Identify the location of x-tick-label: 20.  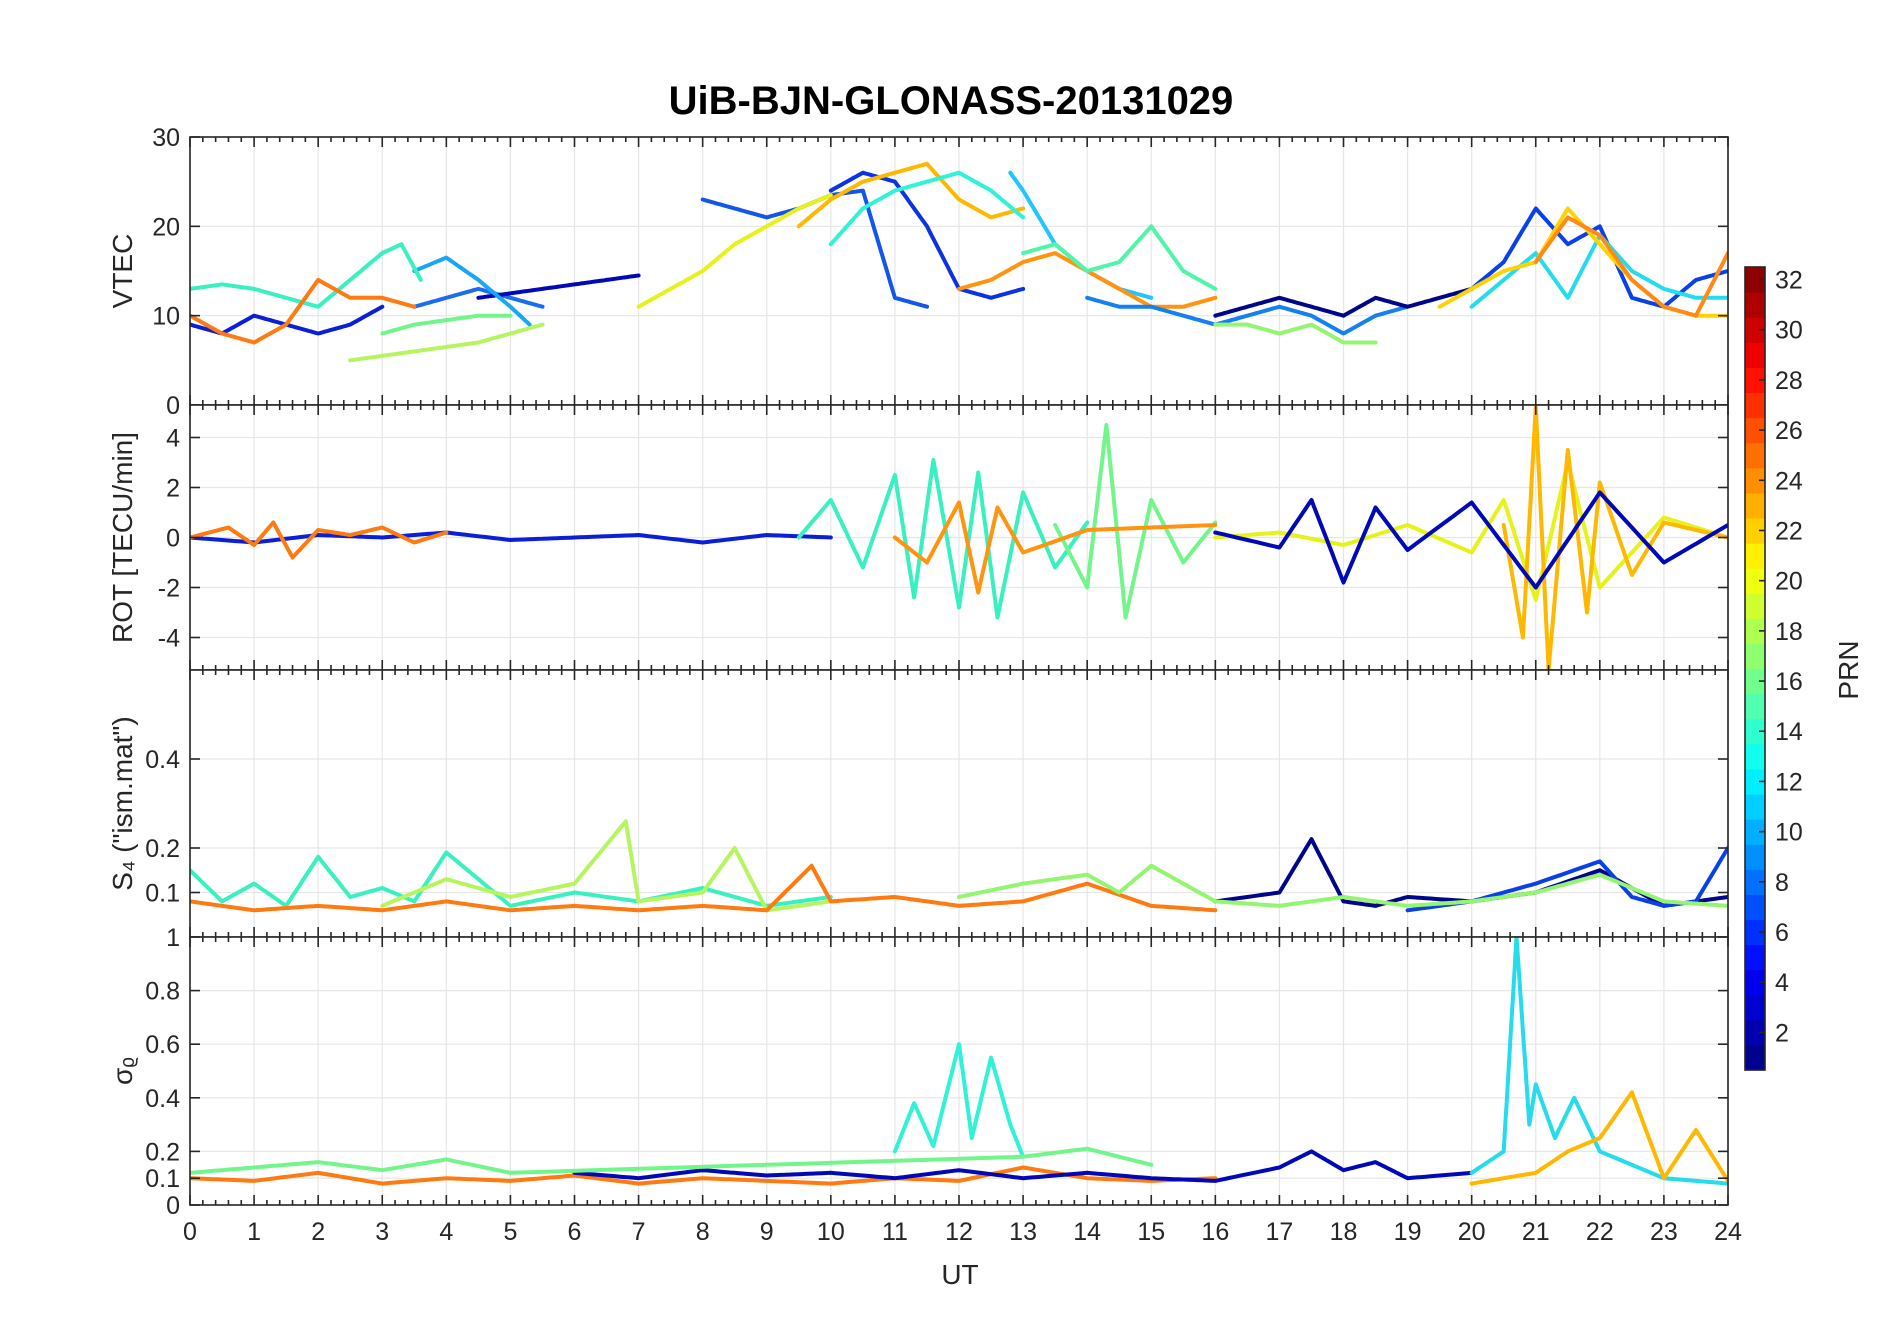
(1472, 1232).